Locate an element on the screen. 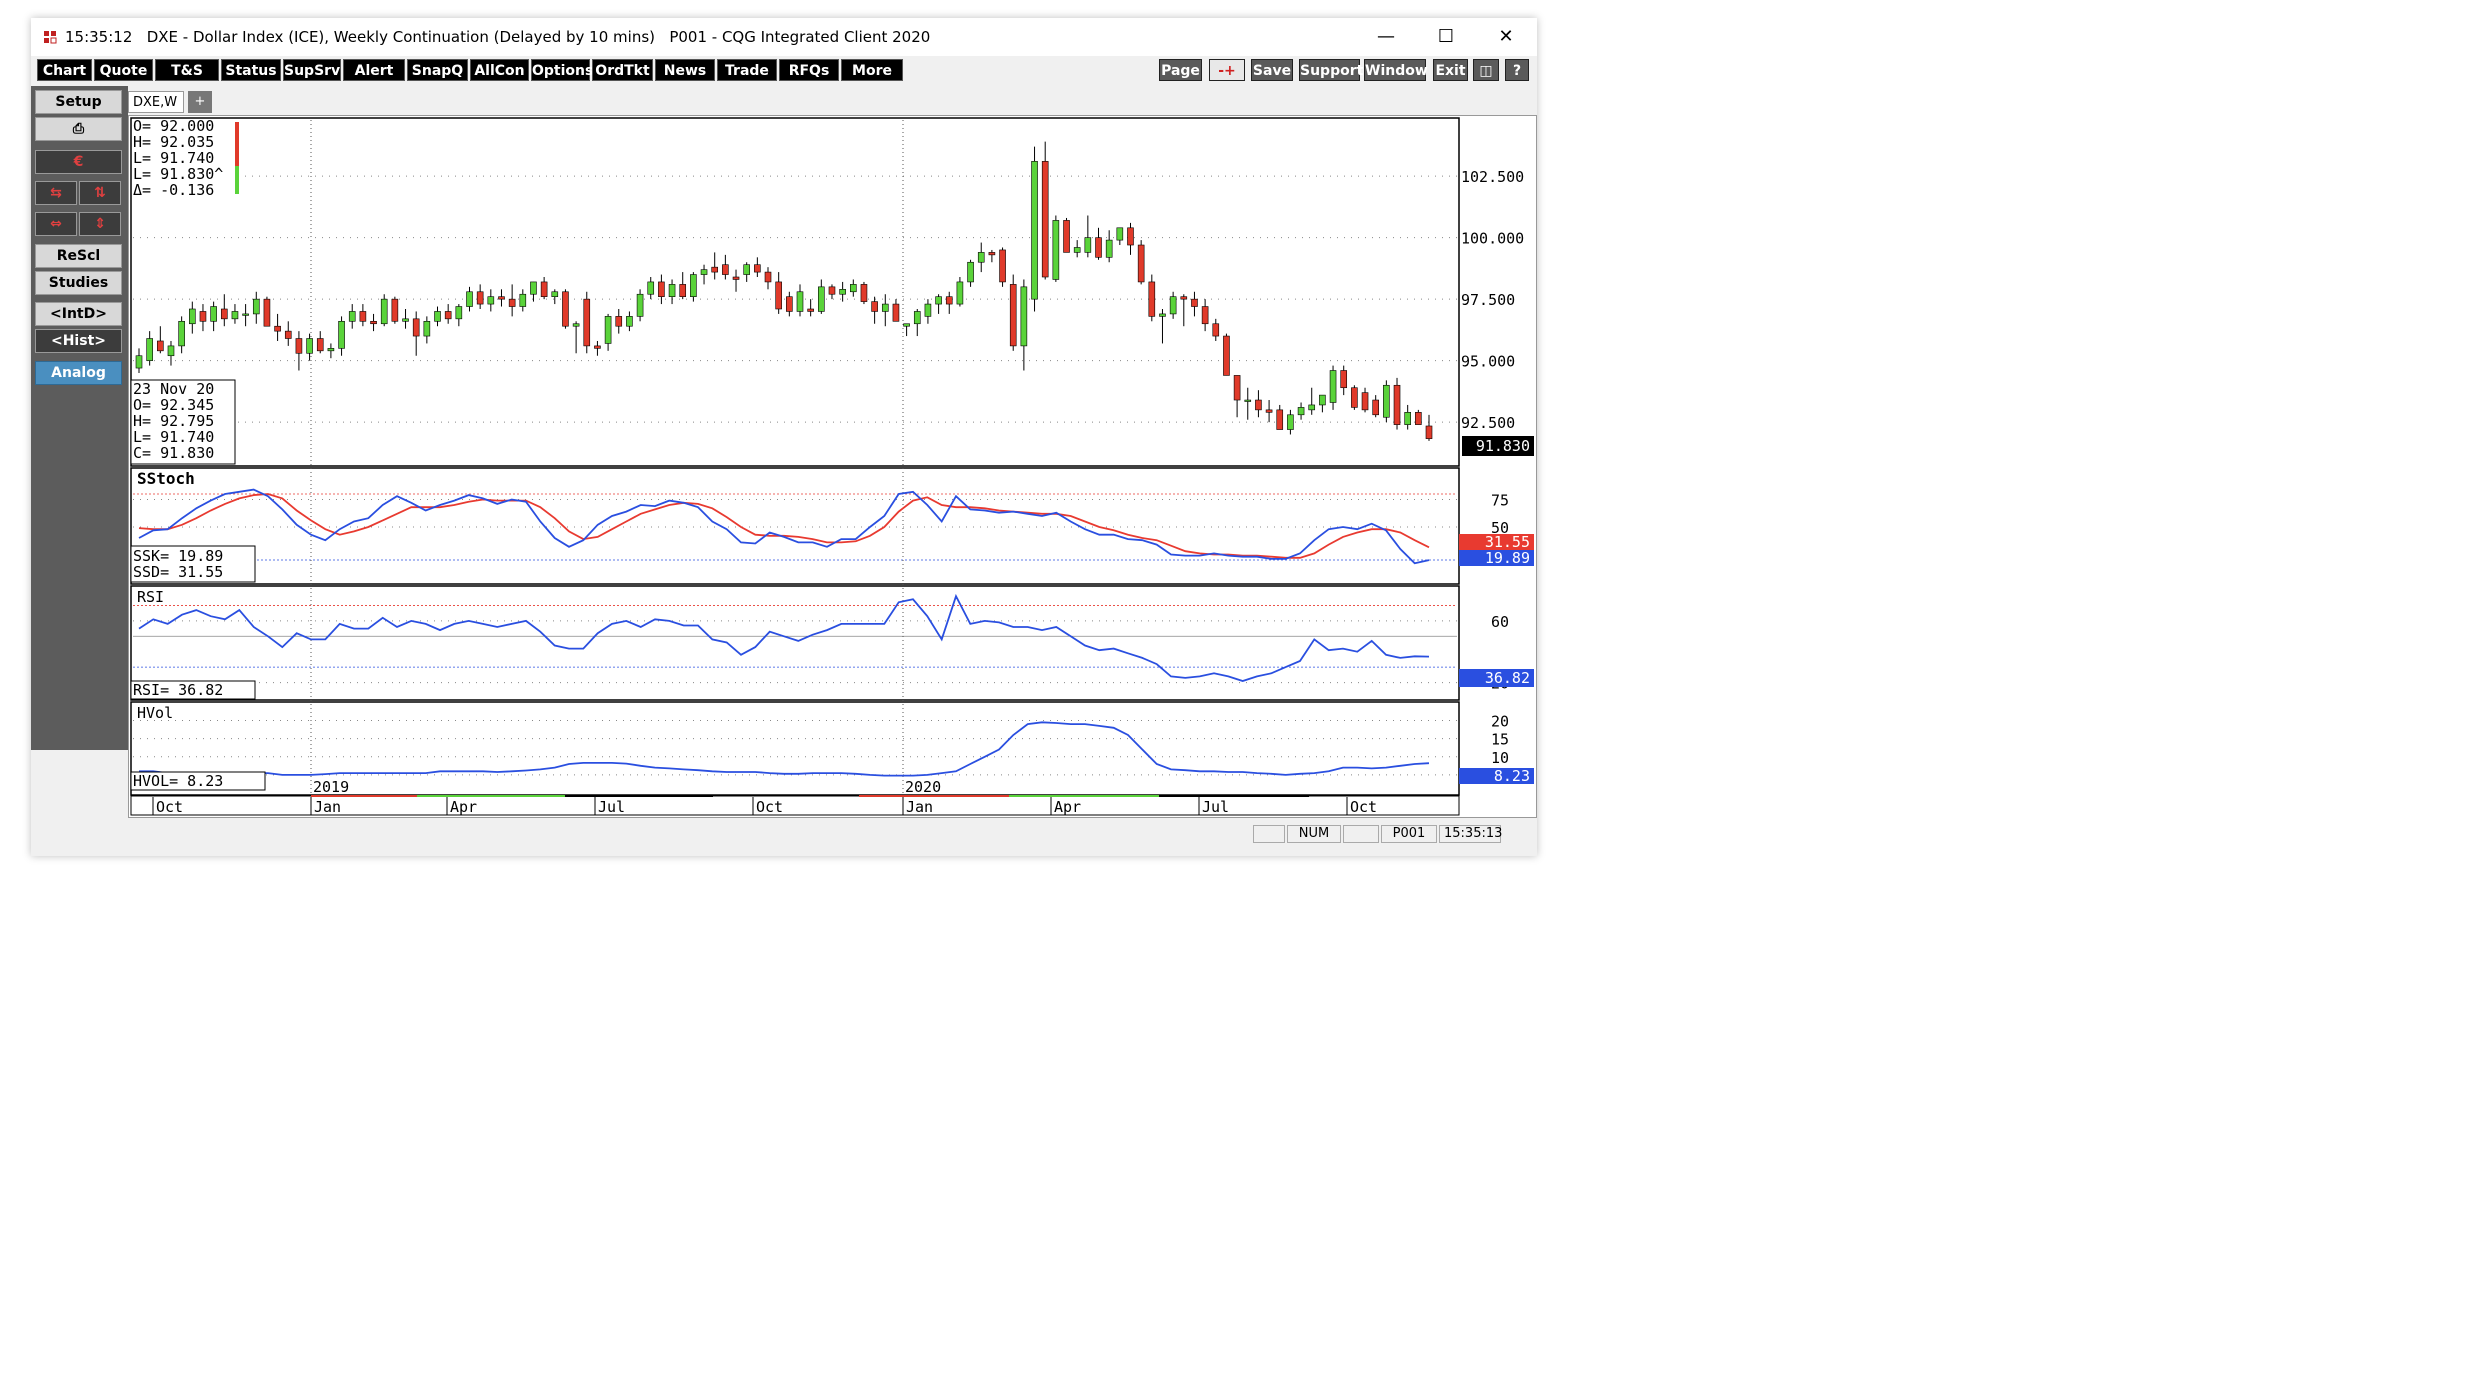 Image resolution: width=2478 pixels, height=1390 pixels. studies-button: Studies is located at coordinates (78, 283).